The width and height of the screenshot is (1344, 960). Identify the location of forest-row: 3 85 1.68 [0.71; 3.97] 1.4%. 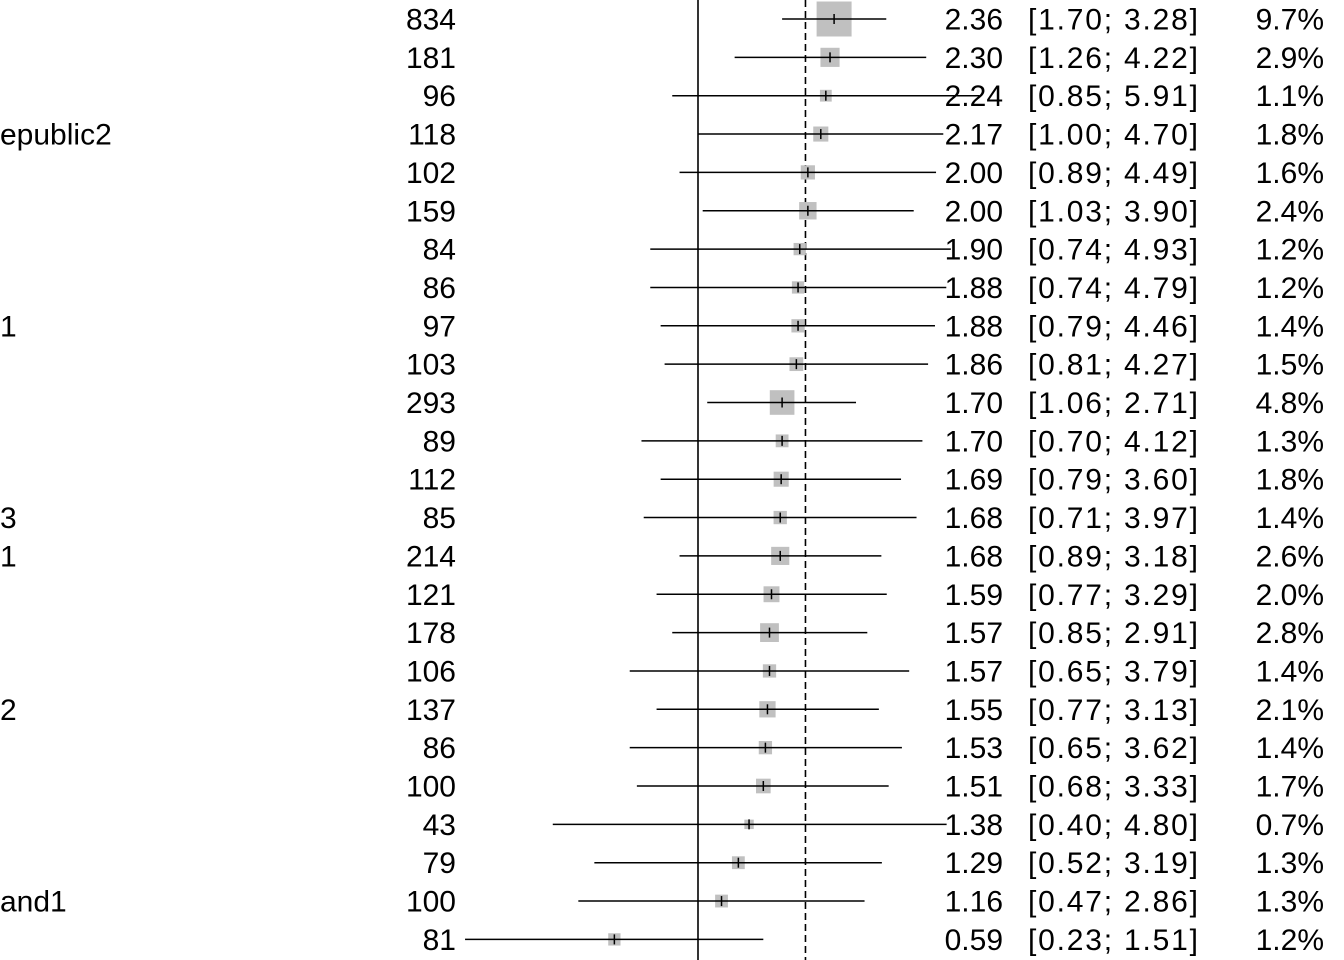
(662, 518).